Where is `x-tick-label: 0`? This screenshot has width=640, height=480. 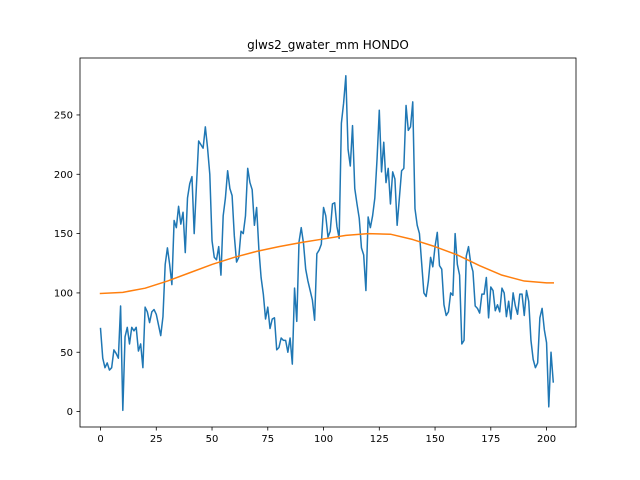 x-tick-label: 0 is located at coordinates (100, 439).